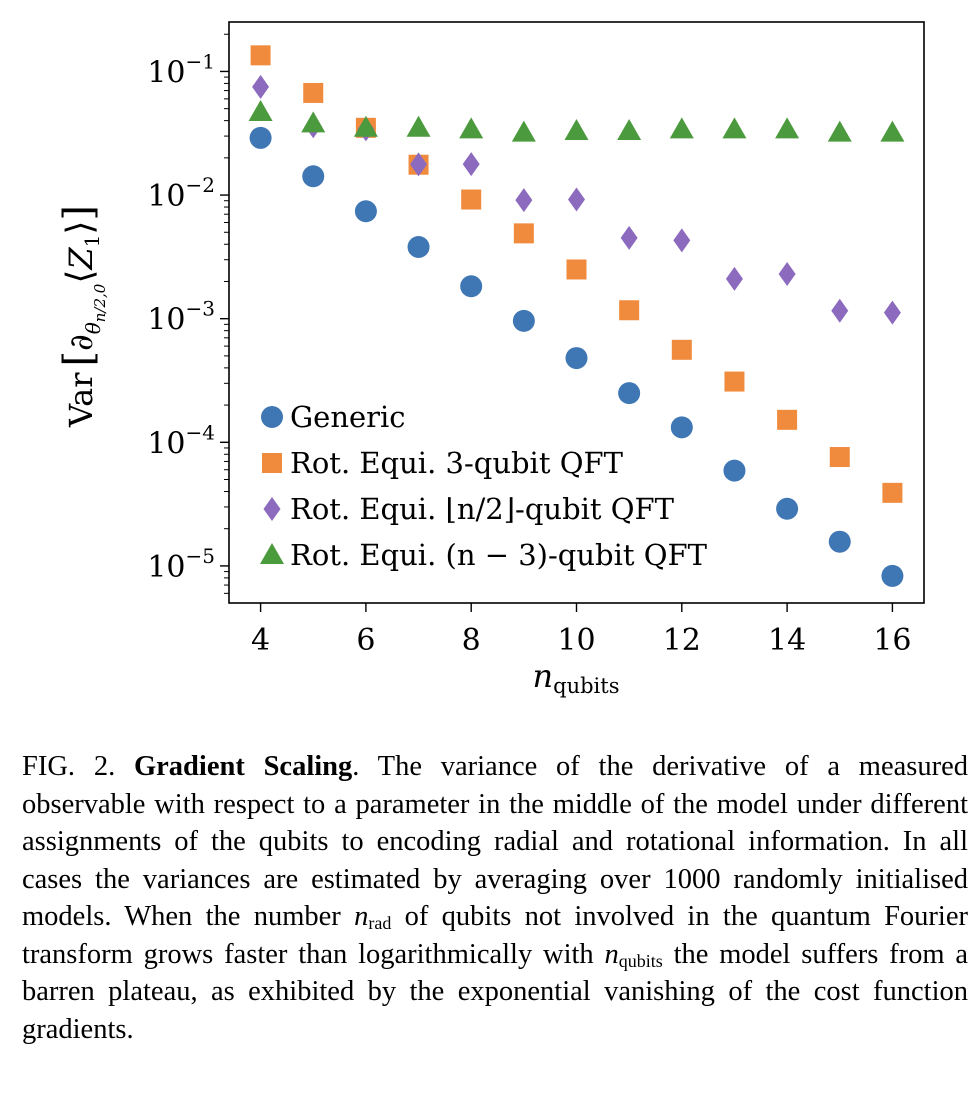  I want to click on series-triangle, so click(576, 120).